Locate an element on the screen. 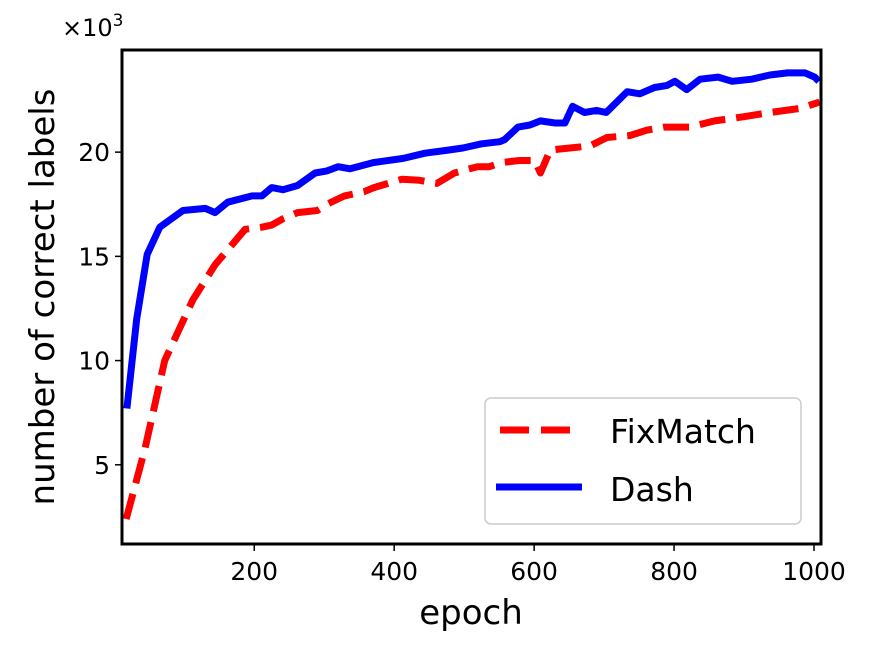  x-tick-label: 200 is located at coordinates (254, 571).